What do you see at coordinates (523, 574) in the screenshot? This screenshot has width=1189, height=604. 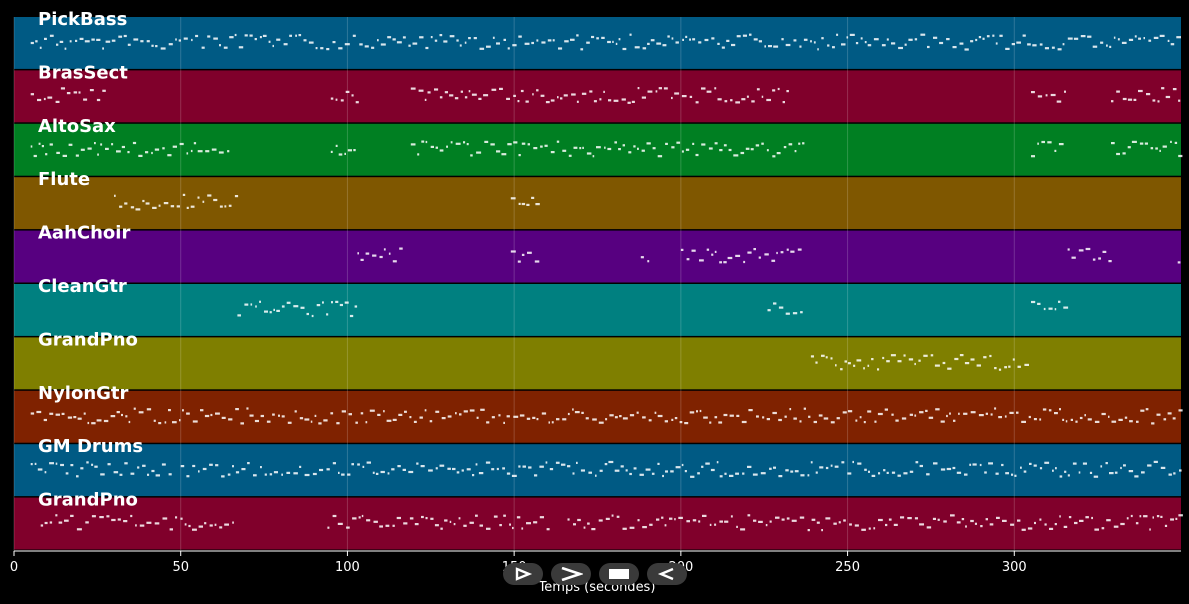 I see `play-button` at bounding box center [523, 574].